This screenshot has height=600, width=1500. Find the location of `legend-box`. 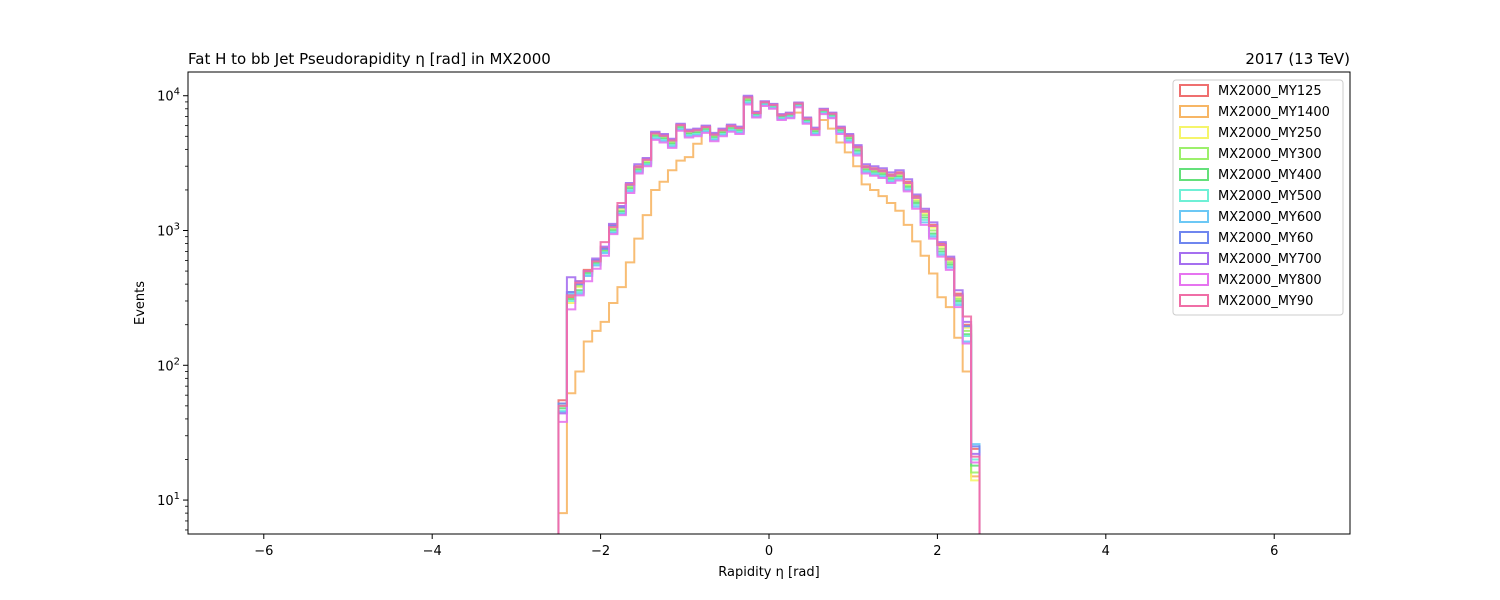

legend-box is located at coordinates (1258, 197).